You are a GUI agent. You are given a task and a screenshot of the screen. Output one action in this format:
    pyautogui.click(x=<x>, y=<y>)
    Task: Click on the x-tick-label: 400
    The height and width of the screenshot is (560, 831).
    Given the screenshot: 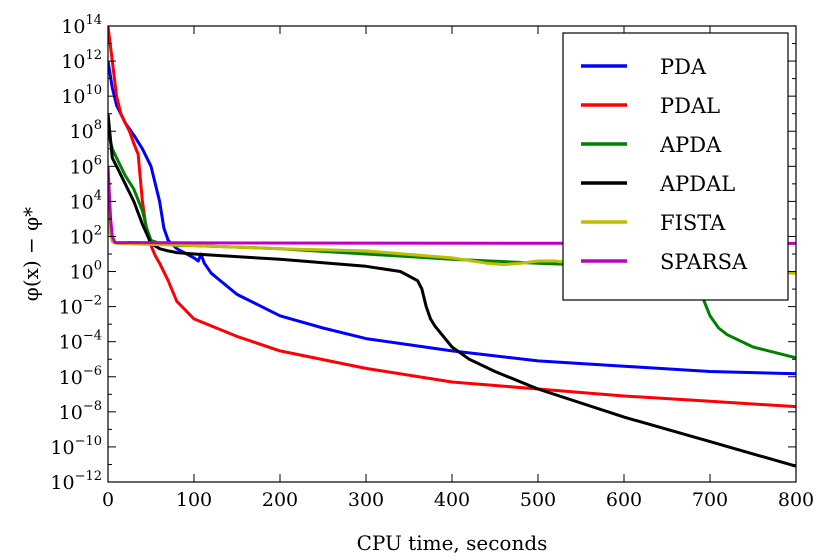 What is the action you would take?
    pyautogui.click(x=452, y=500)
    